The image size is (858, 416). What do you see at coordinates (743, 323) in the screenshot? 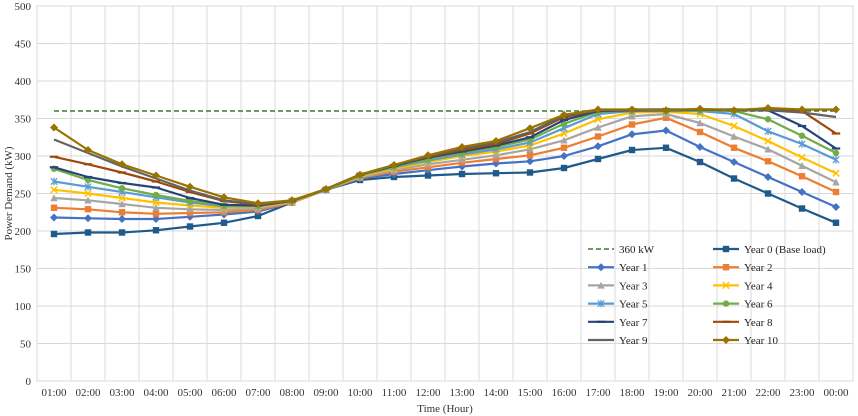
I see `legend-entry: Year 8` at bounding box center [743, 323].